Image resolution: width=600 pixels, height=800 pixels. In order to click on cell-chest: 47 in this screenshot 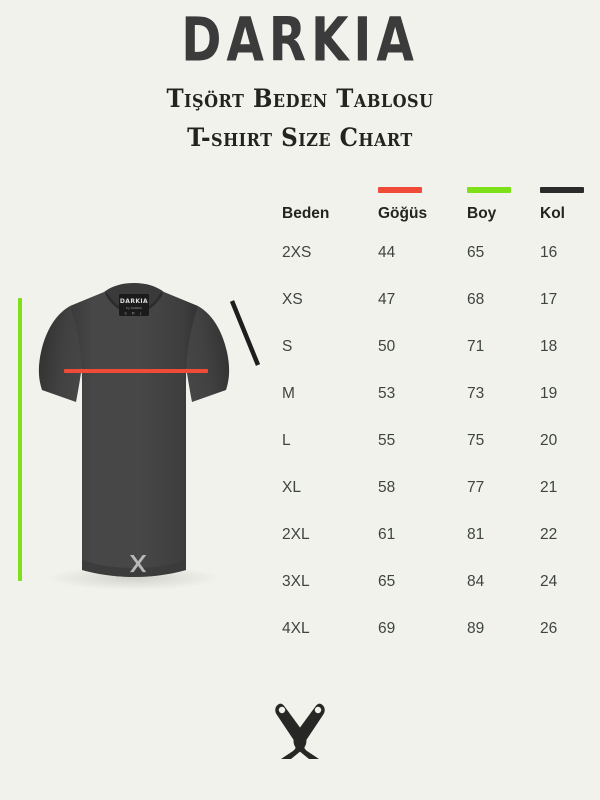, I will do `click(387, 299)`.